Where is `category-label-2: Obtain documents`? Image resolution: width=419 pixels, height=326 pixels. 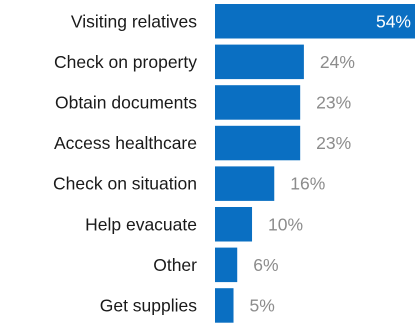 category-label-2: Obtain documents is located at coordinates (126, 102).